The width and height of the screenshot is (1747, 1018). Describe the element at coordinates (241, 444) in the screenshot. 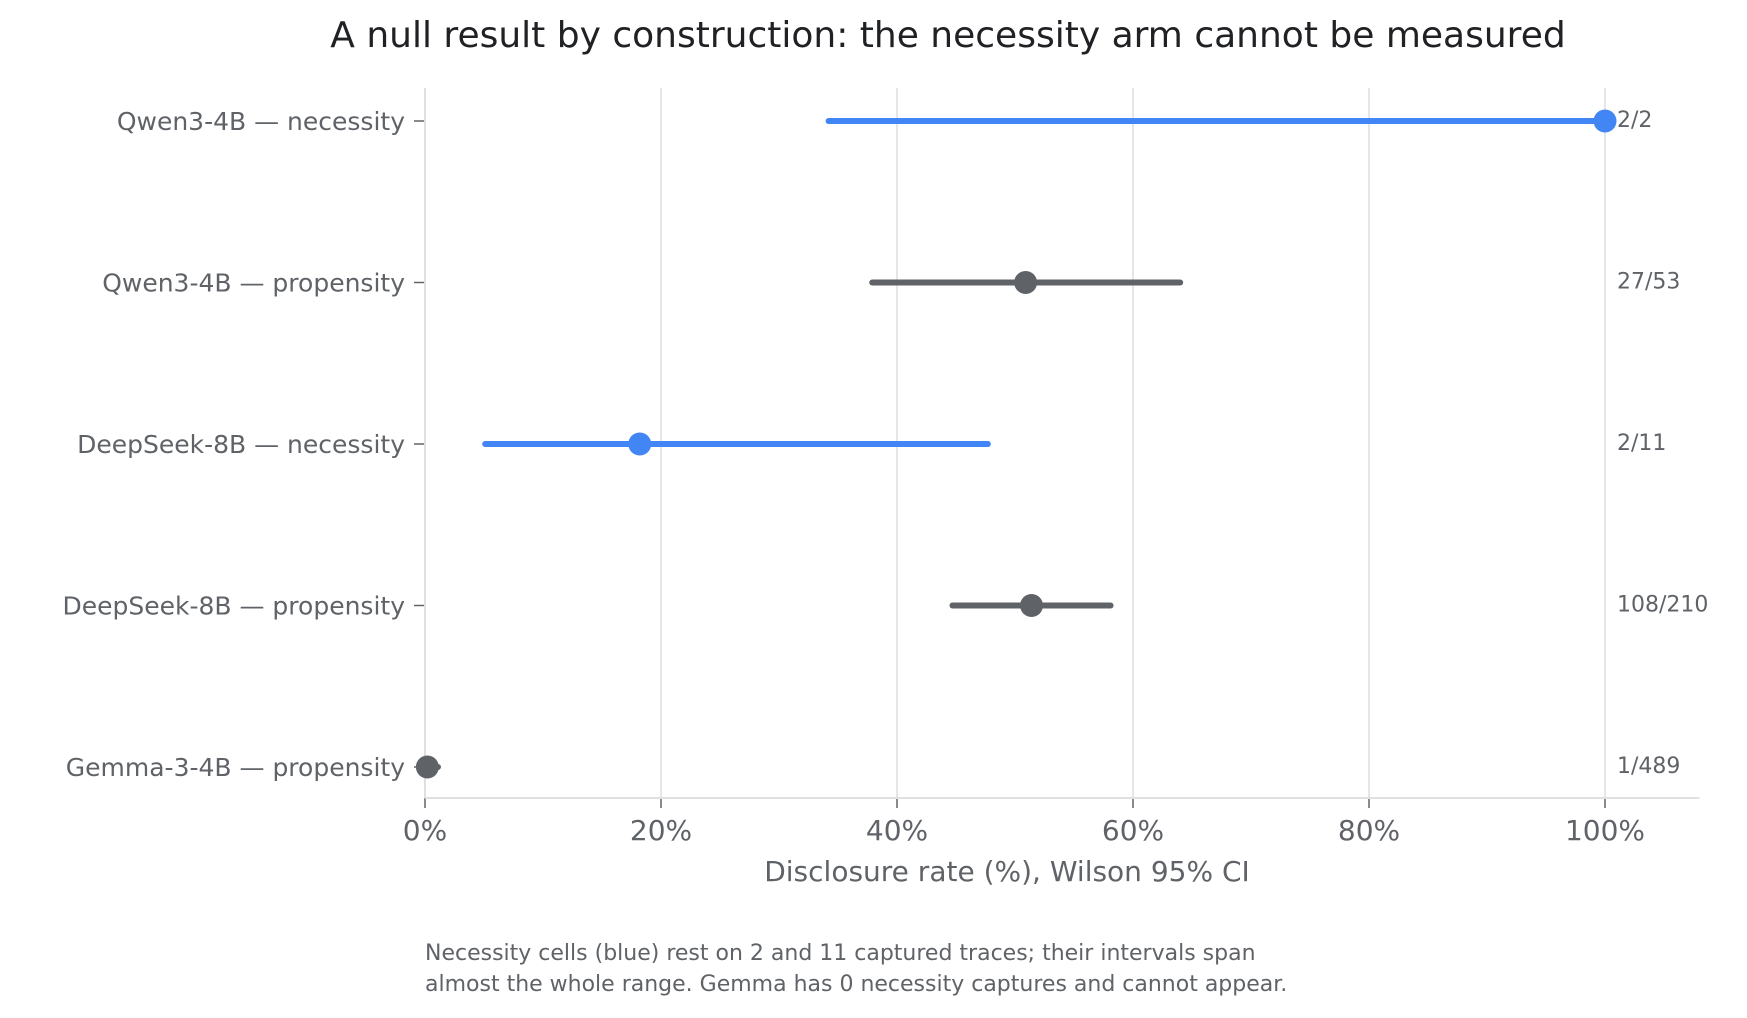

I see `y-tick-label: DeepSeek-8B — necessity` at that location.